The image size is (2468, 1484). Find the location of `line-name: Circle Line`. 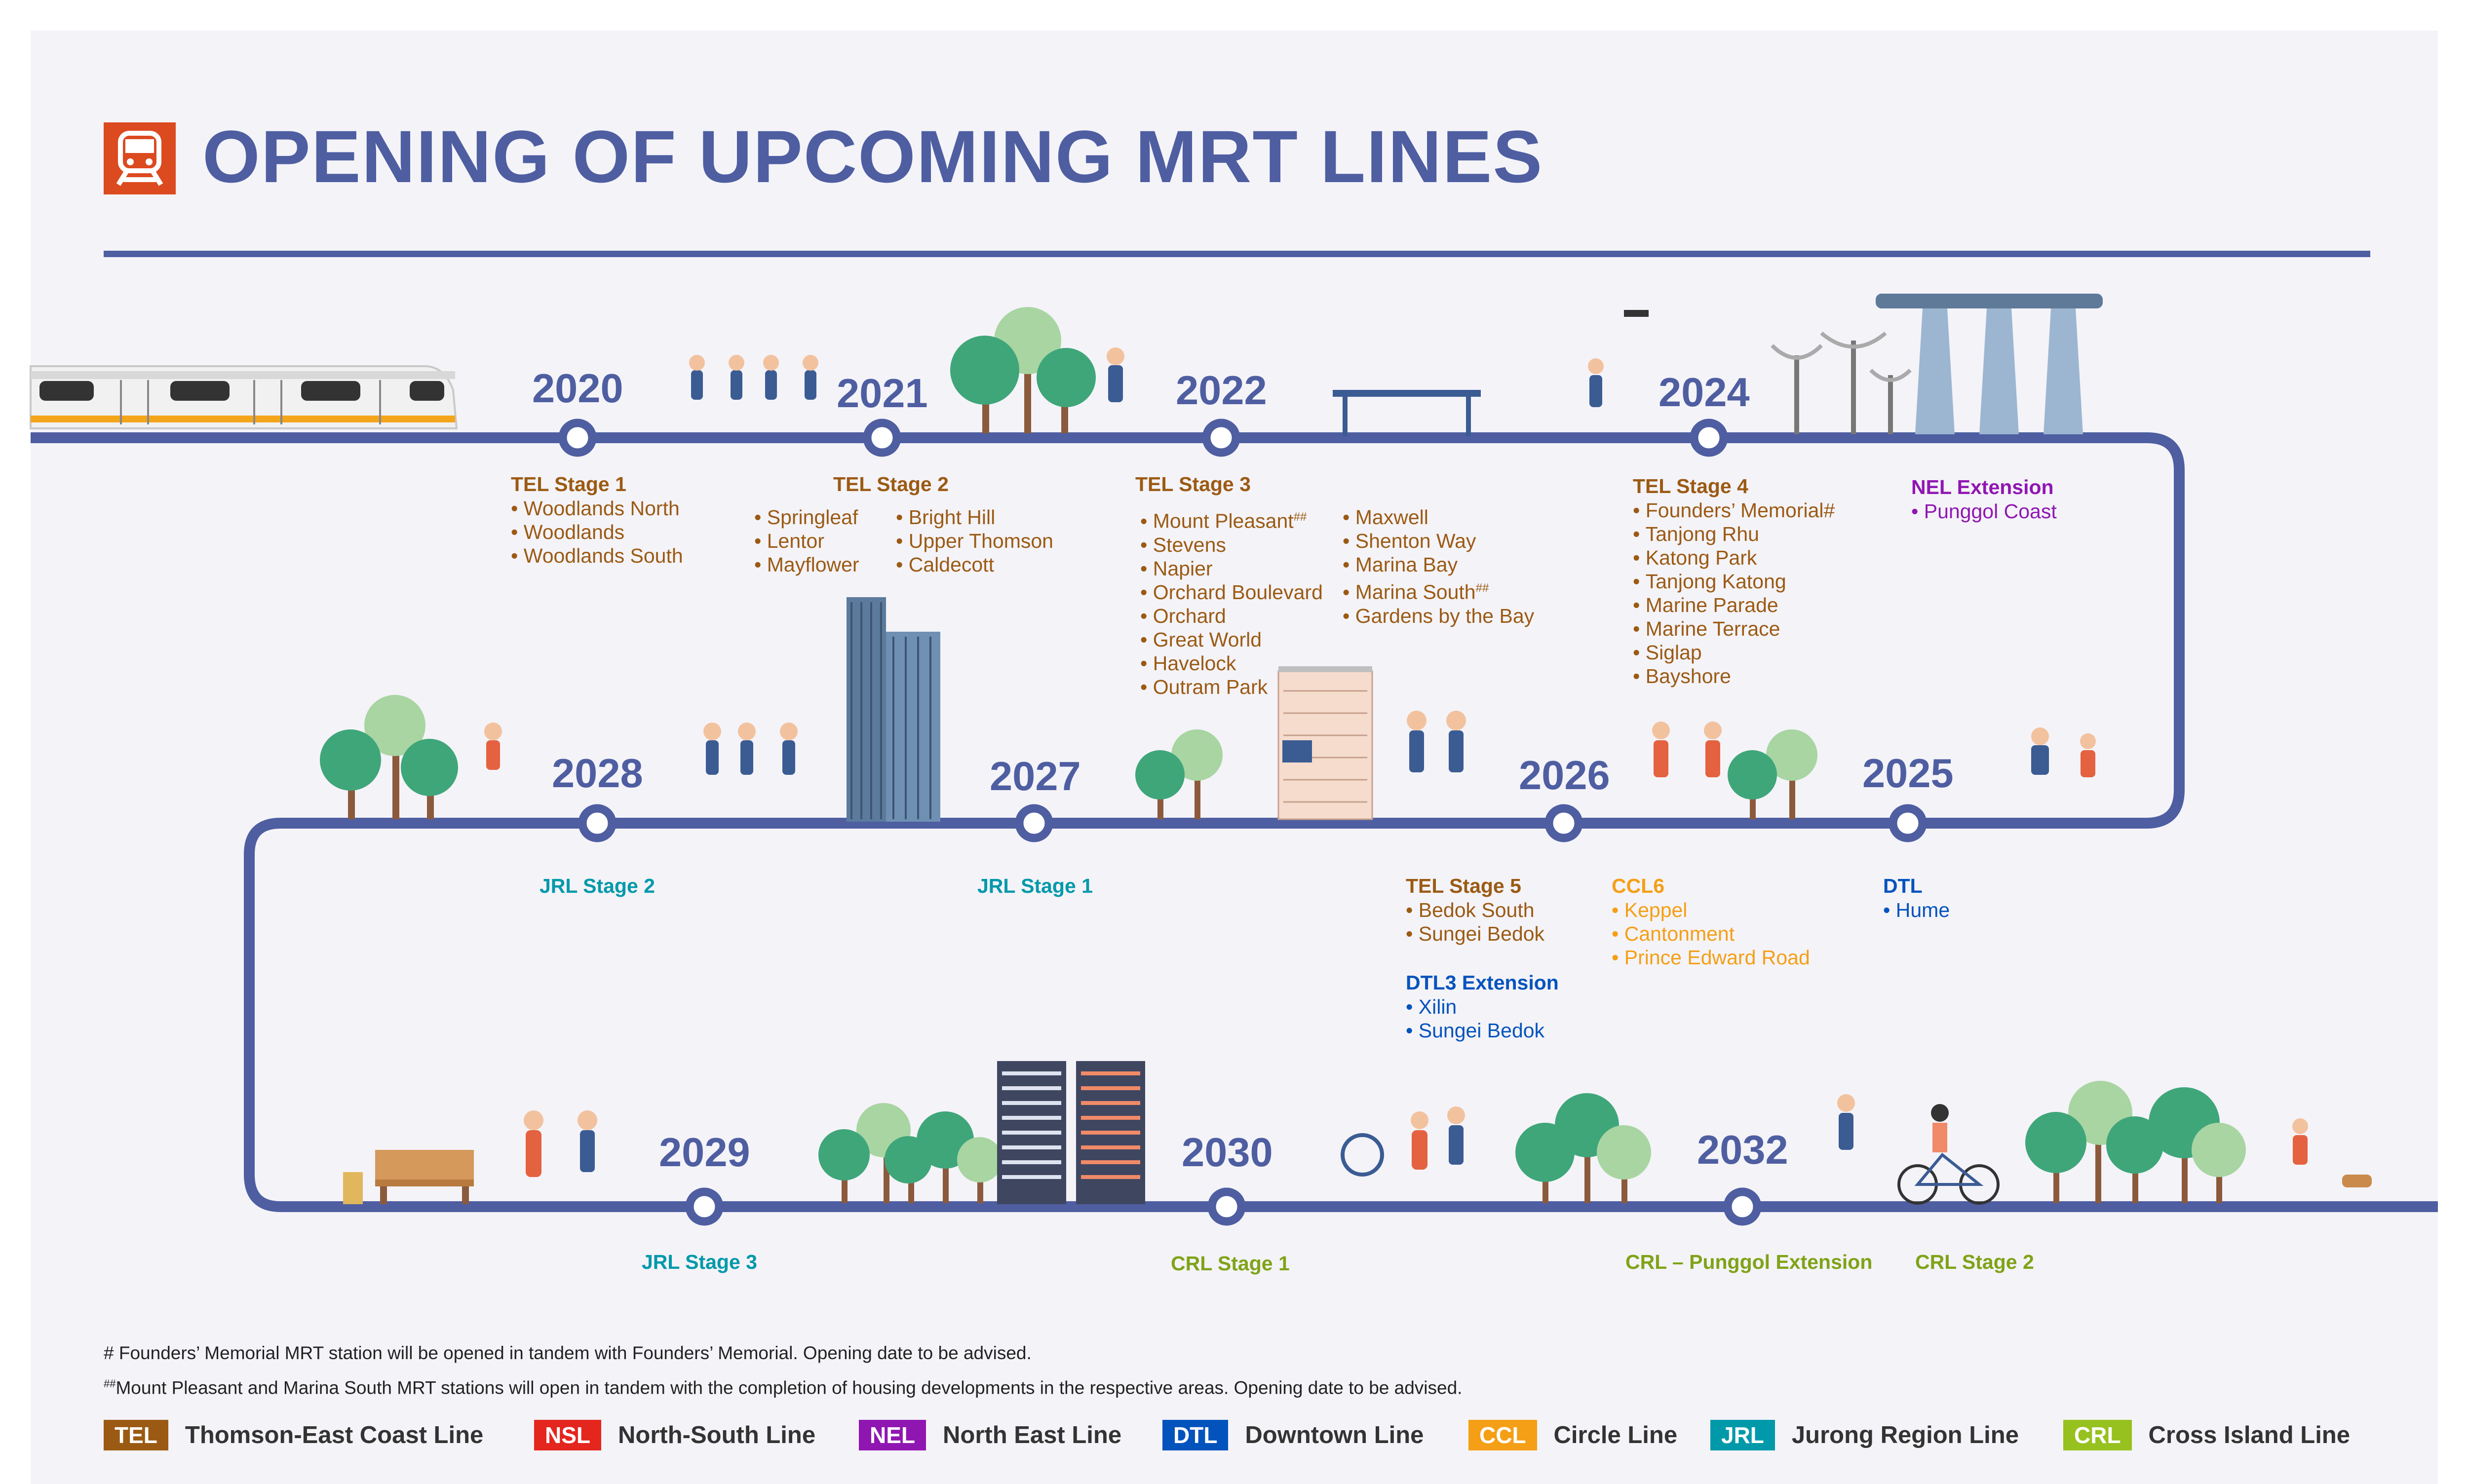

line-name: Circle Line is located at coordinates (1615, 1435).